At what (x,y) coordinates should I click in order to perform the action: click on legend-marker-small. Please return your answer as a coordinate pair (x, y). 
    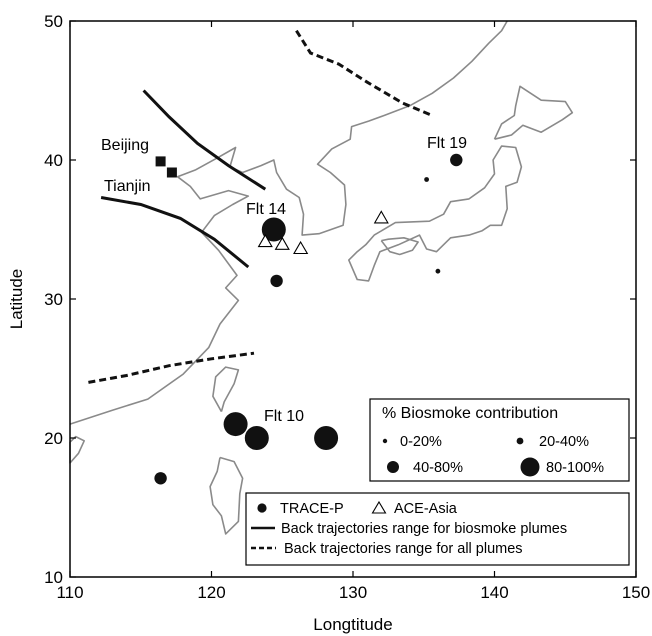
    Looking at the image, I should click on (385, 441).